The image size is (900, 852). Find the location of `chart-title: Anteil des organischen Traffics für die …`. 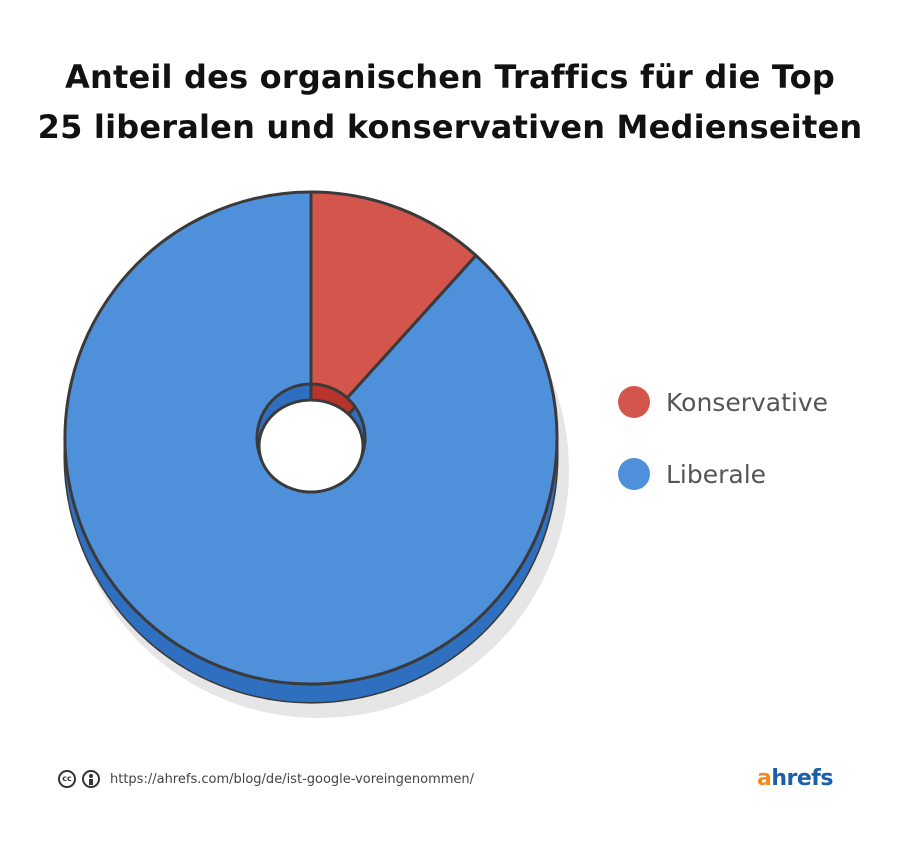

chart-title: Anteil des organischen Traffics für die … is located at coordinates (450, 102).